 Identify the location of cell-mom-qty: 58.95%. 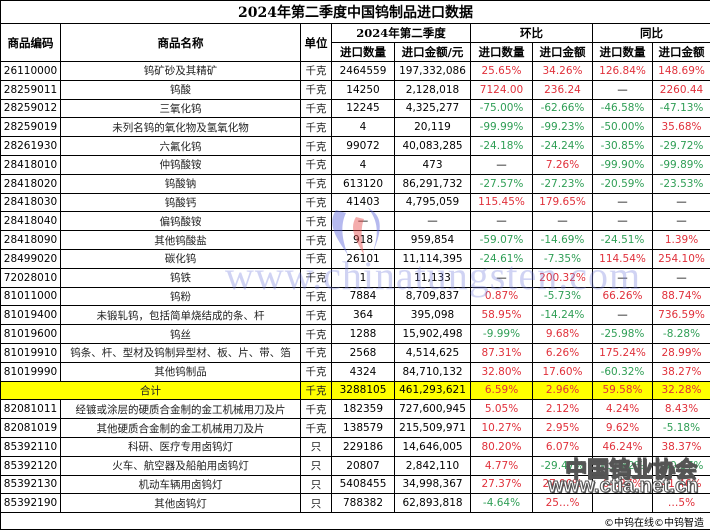
(502, 315).